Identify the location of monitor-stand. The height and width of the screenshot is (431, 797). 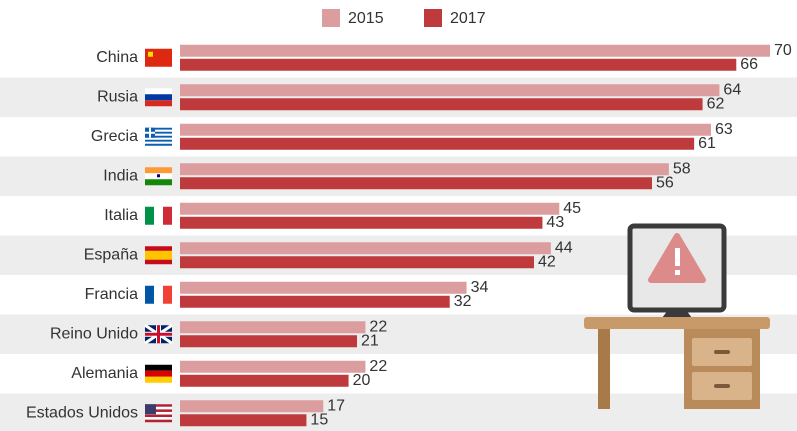
(677, 314).